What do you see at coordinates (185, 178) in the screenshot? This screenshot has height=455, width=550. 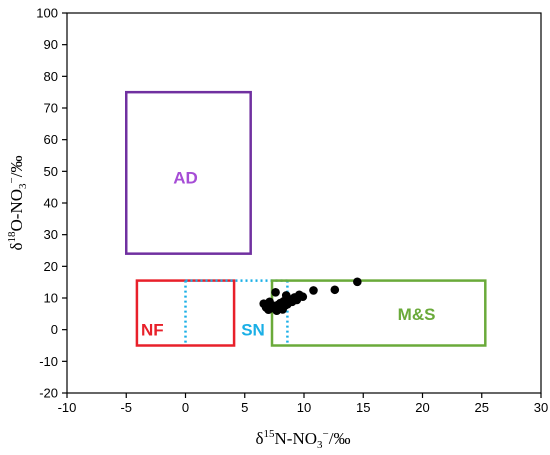 I see `region-label-ad: AD` at bounding box center [185, 178].